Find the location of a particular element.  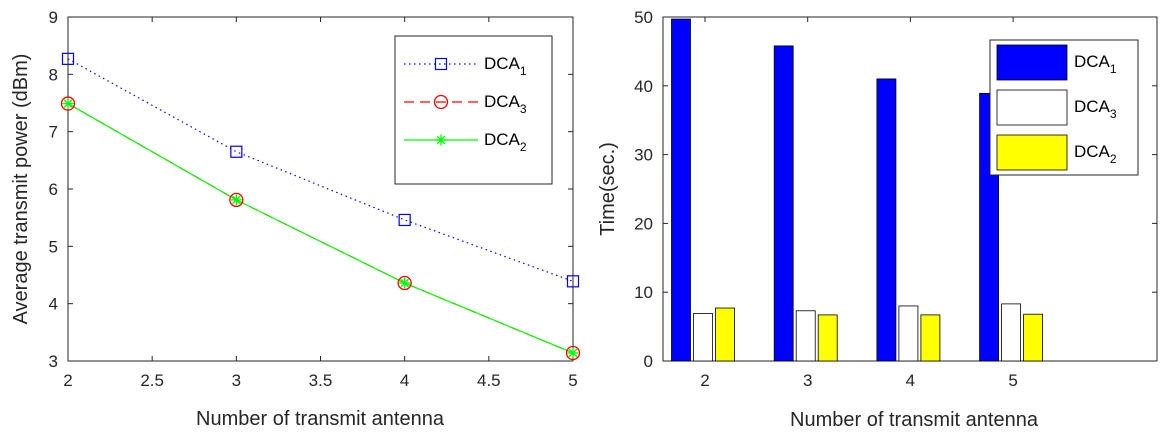

y-tick-label: 4 is located at coordinates (53, 304).